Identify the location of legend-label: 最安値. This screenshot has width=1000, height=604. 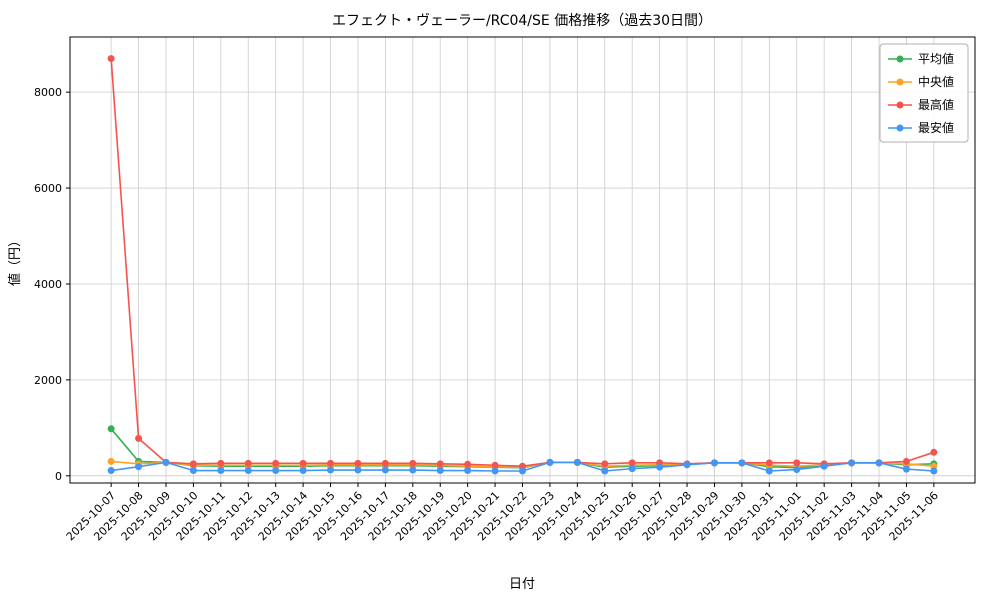
(936, 127).